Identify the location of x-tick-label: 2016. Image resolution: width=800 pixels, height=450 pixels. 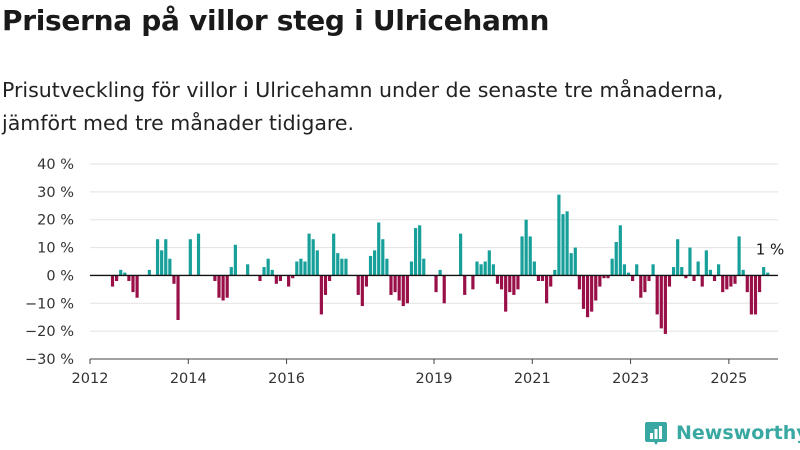
(286, 379).